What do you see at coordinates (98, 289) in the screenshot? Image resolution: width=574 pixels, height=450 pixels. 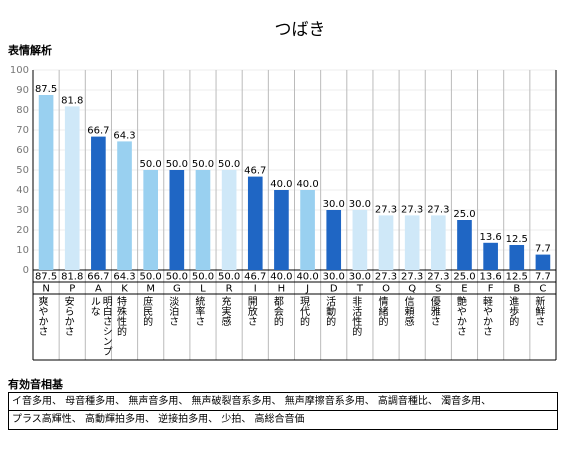 I see `x-tick-label: A` at bounding box center [98, 289].